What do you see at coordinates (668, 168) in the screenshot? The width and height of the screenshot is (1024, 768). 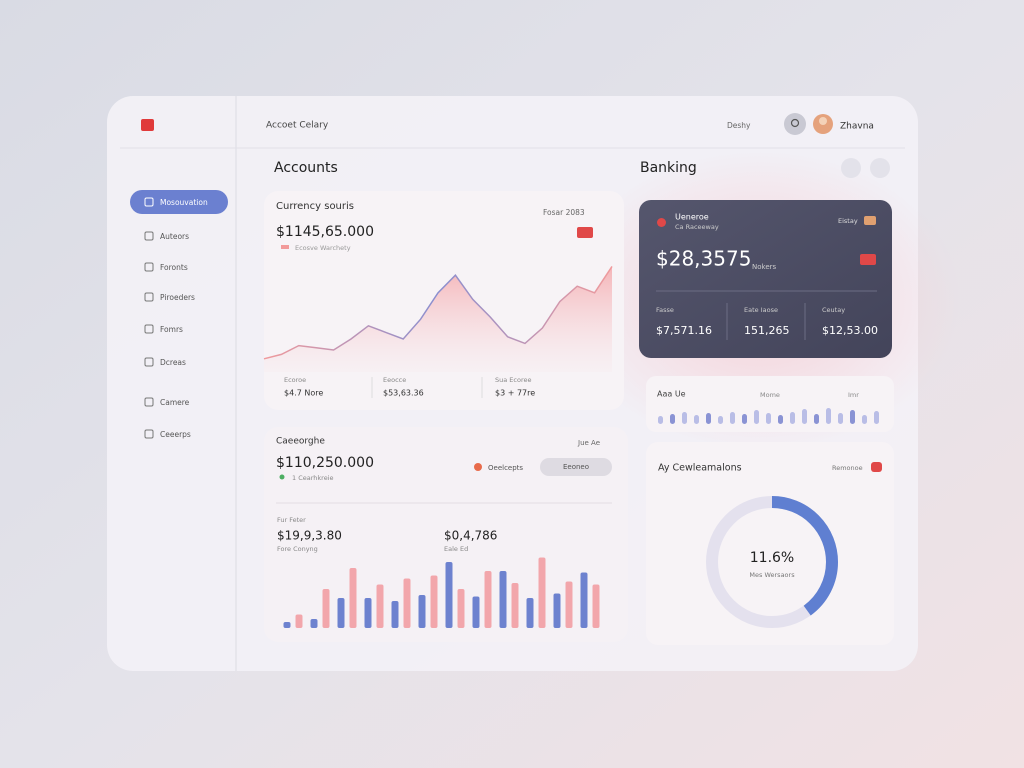 I see `section-title: Banking` at bounding box center [668, 168].